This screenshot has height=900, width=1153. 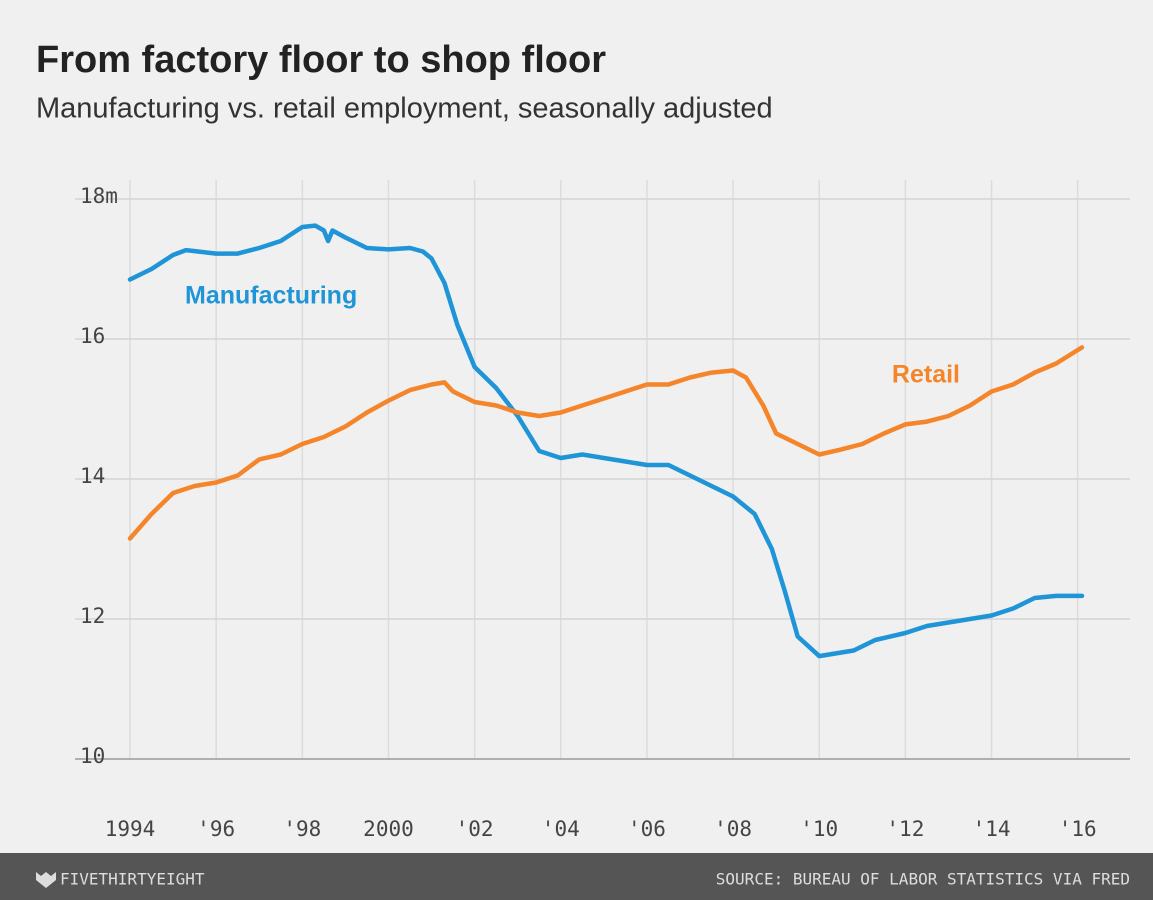 What do you see at coordinates (271, 296) in the screenshot?
I see `series-label: Manufacturing` at bounding box center [271, 296].